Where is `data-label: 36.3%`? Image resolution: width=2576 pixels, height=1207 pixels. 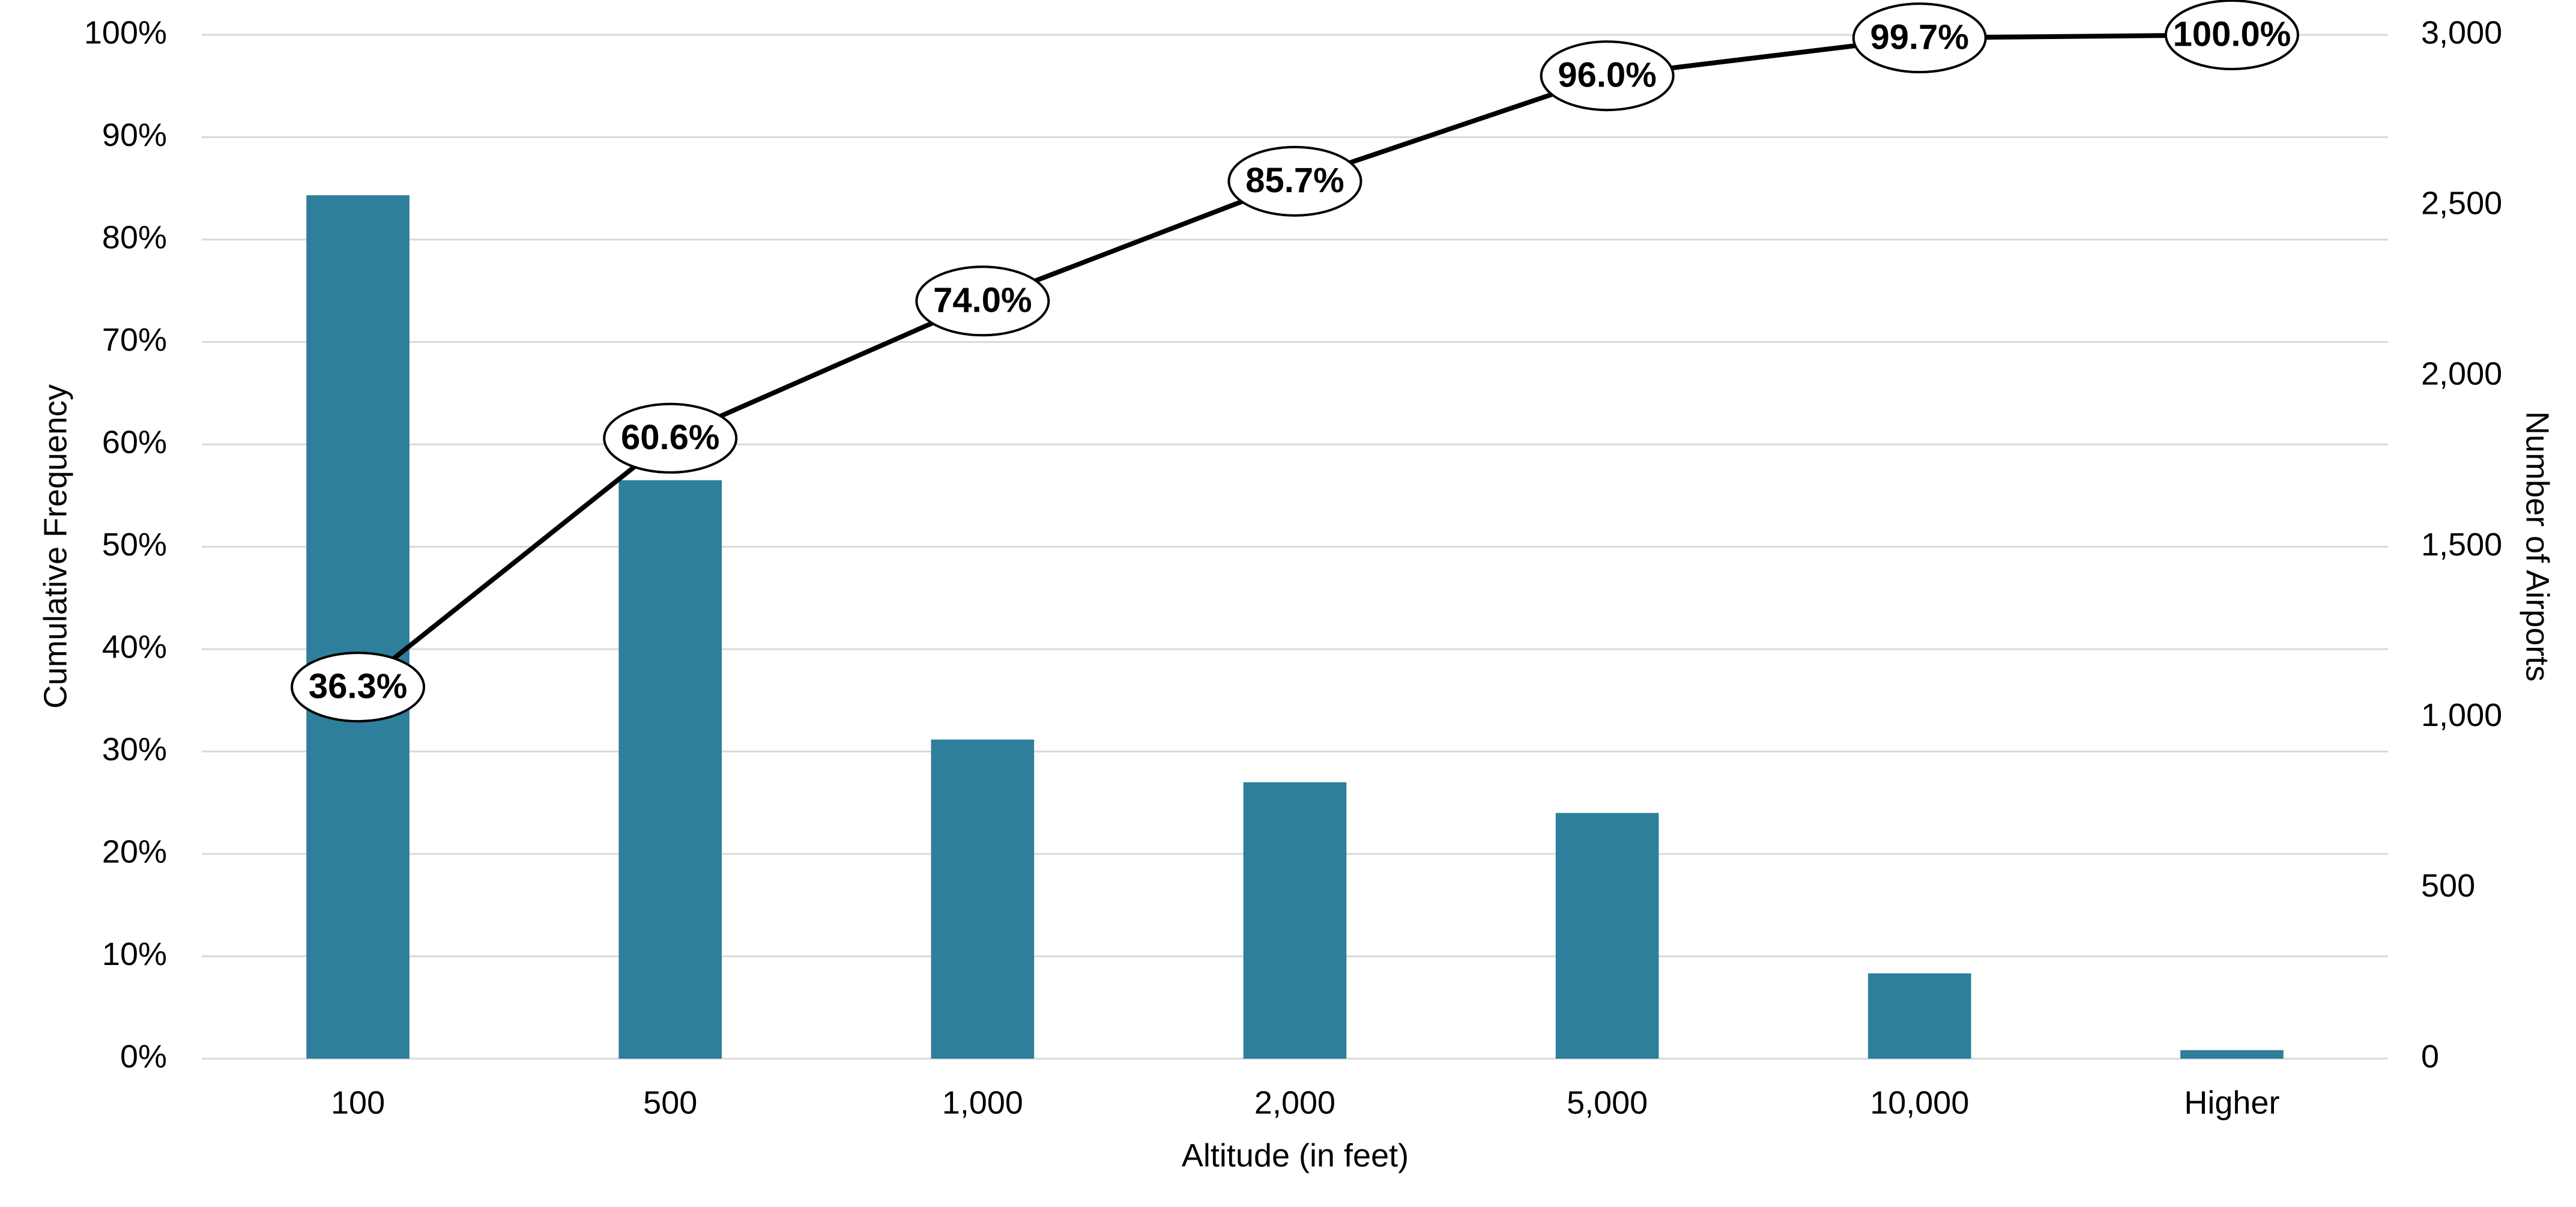
data-label: 36.3% is located at coordinates (358, 686).